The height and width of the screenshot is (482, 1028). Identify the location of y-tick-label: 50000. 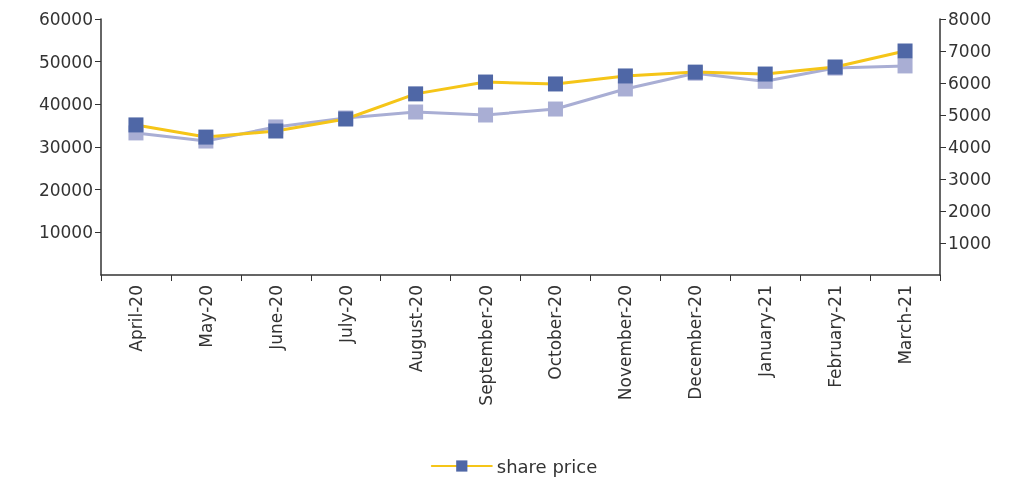
(65, 61).